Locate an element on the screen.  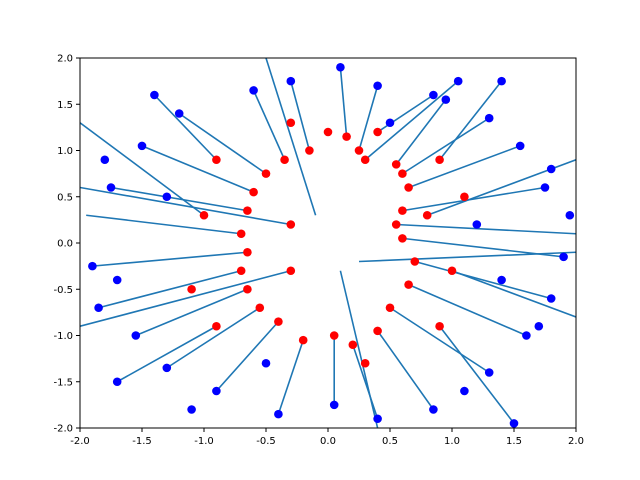
x-tick-label: -2.0 is located at coordinates (80, 441).